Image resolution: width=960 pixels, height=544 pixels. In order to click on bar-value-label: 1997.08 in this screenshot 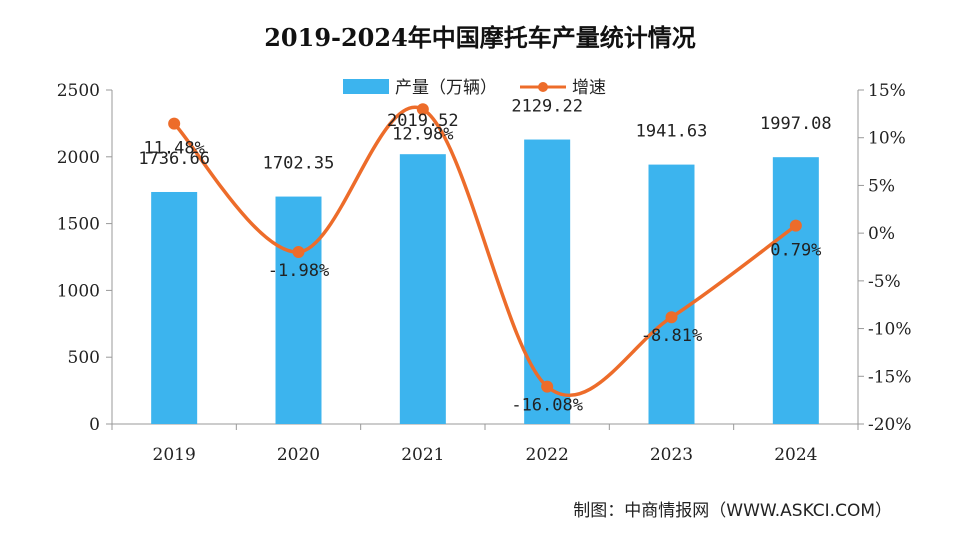, I will do `click(796, 124)`.